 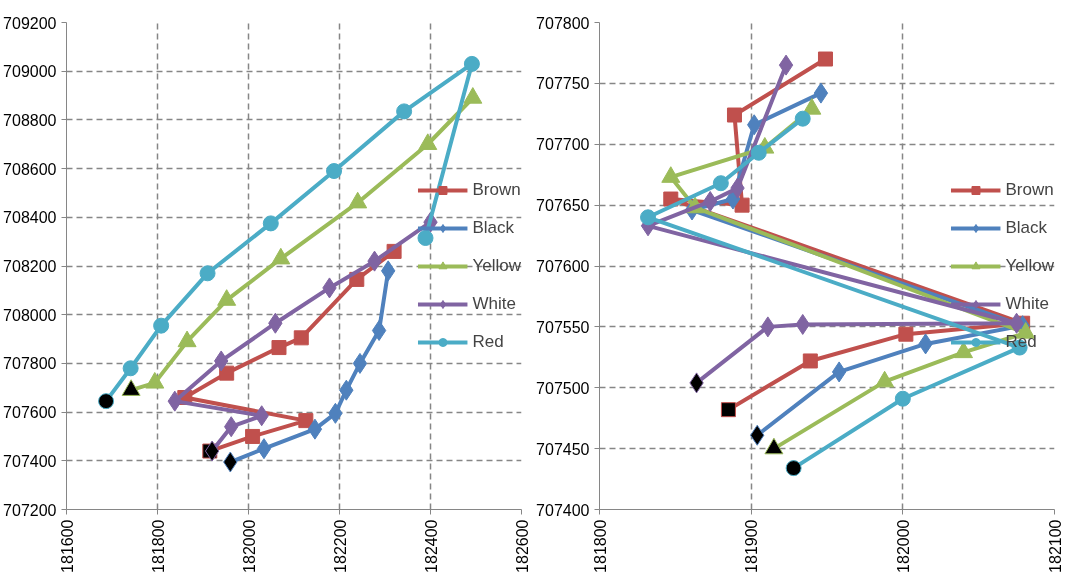 I want to click on y-tick-label: 707500, so click(x=563, y=388).